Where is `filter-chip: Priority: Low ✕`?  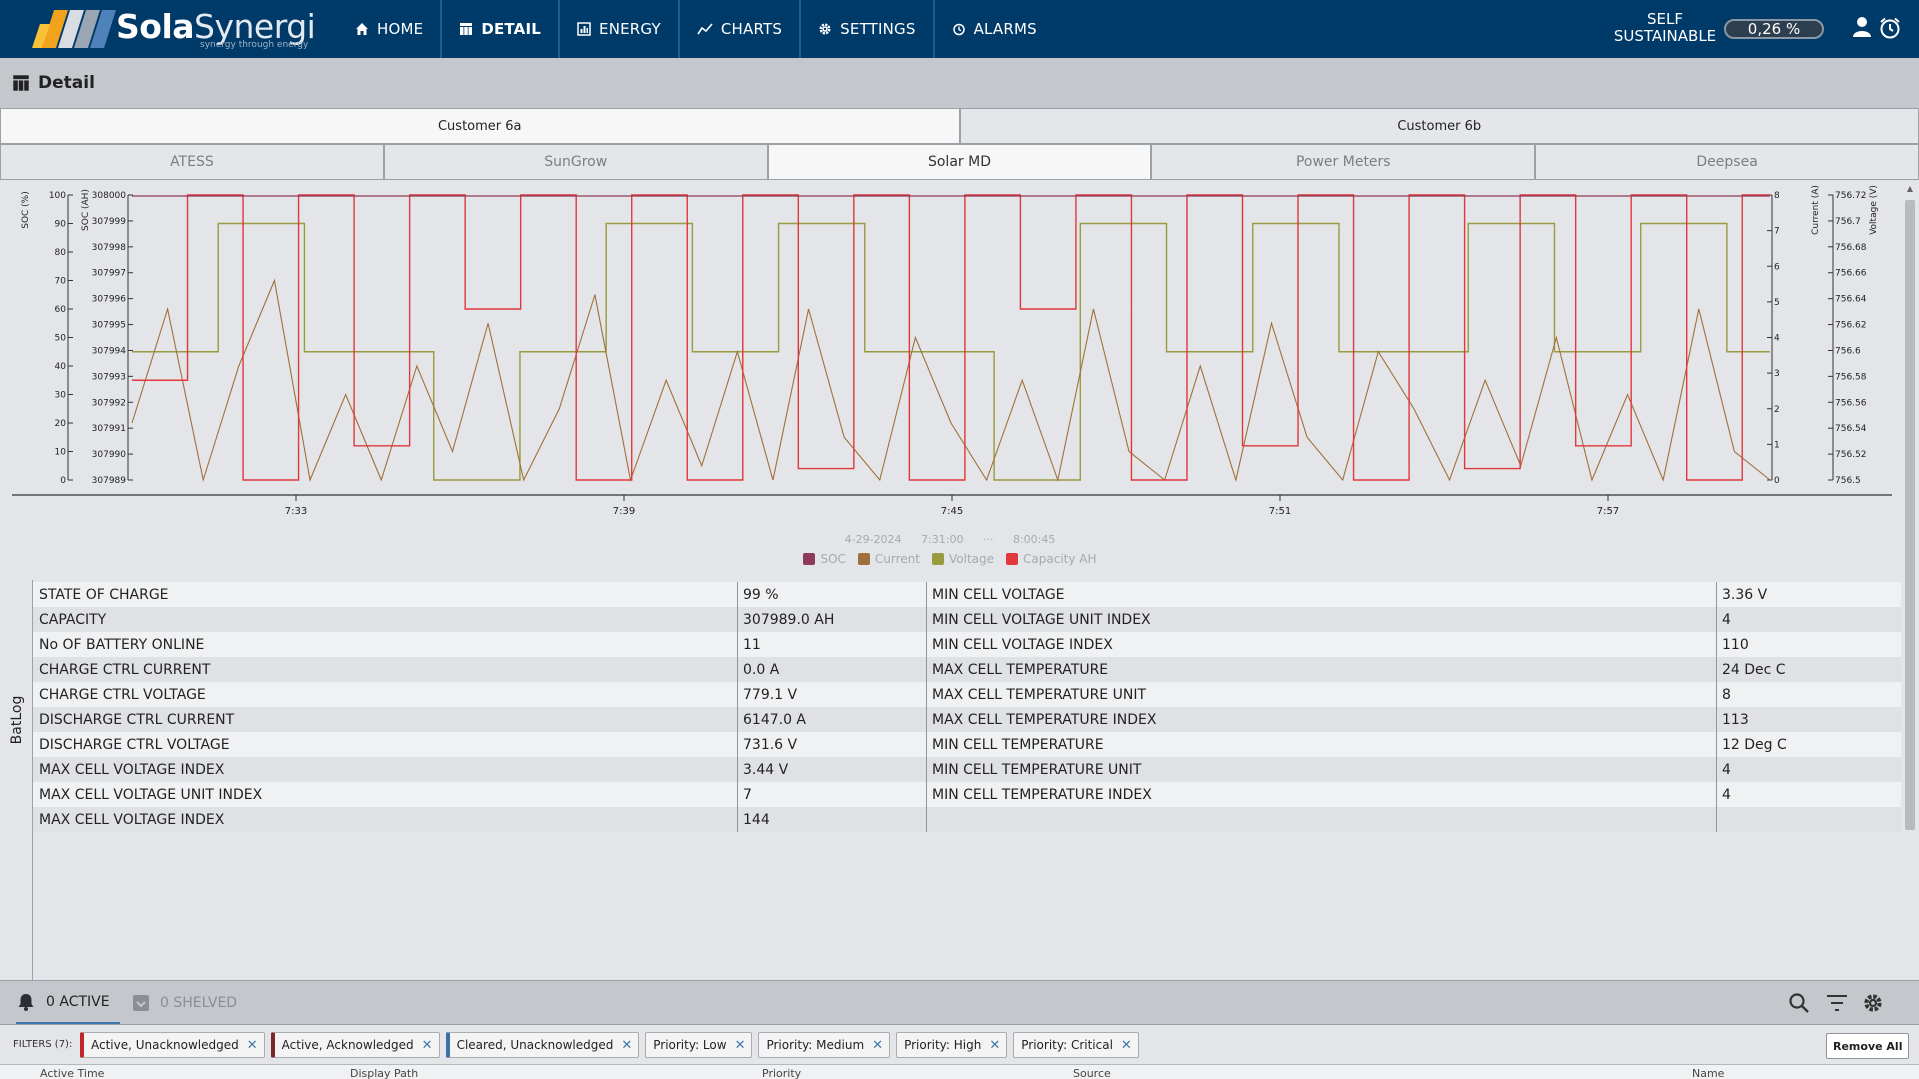
filter-chip: Priority: Low ✕ is located at coordinates (699, 1045).